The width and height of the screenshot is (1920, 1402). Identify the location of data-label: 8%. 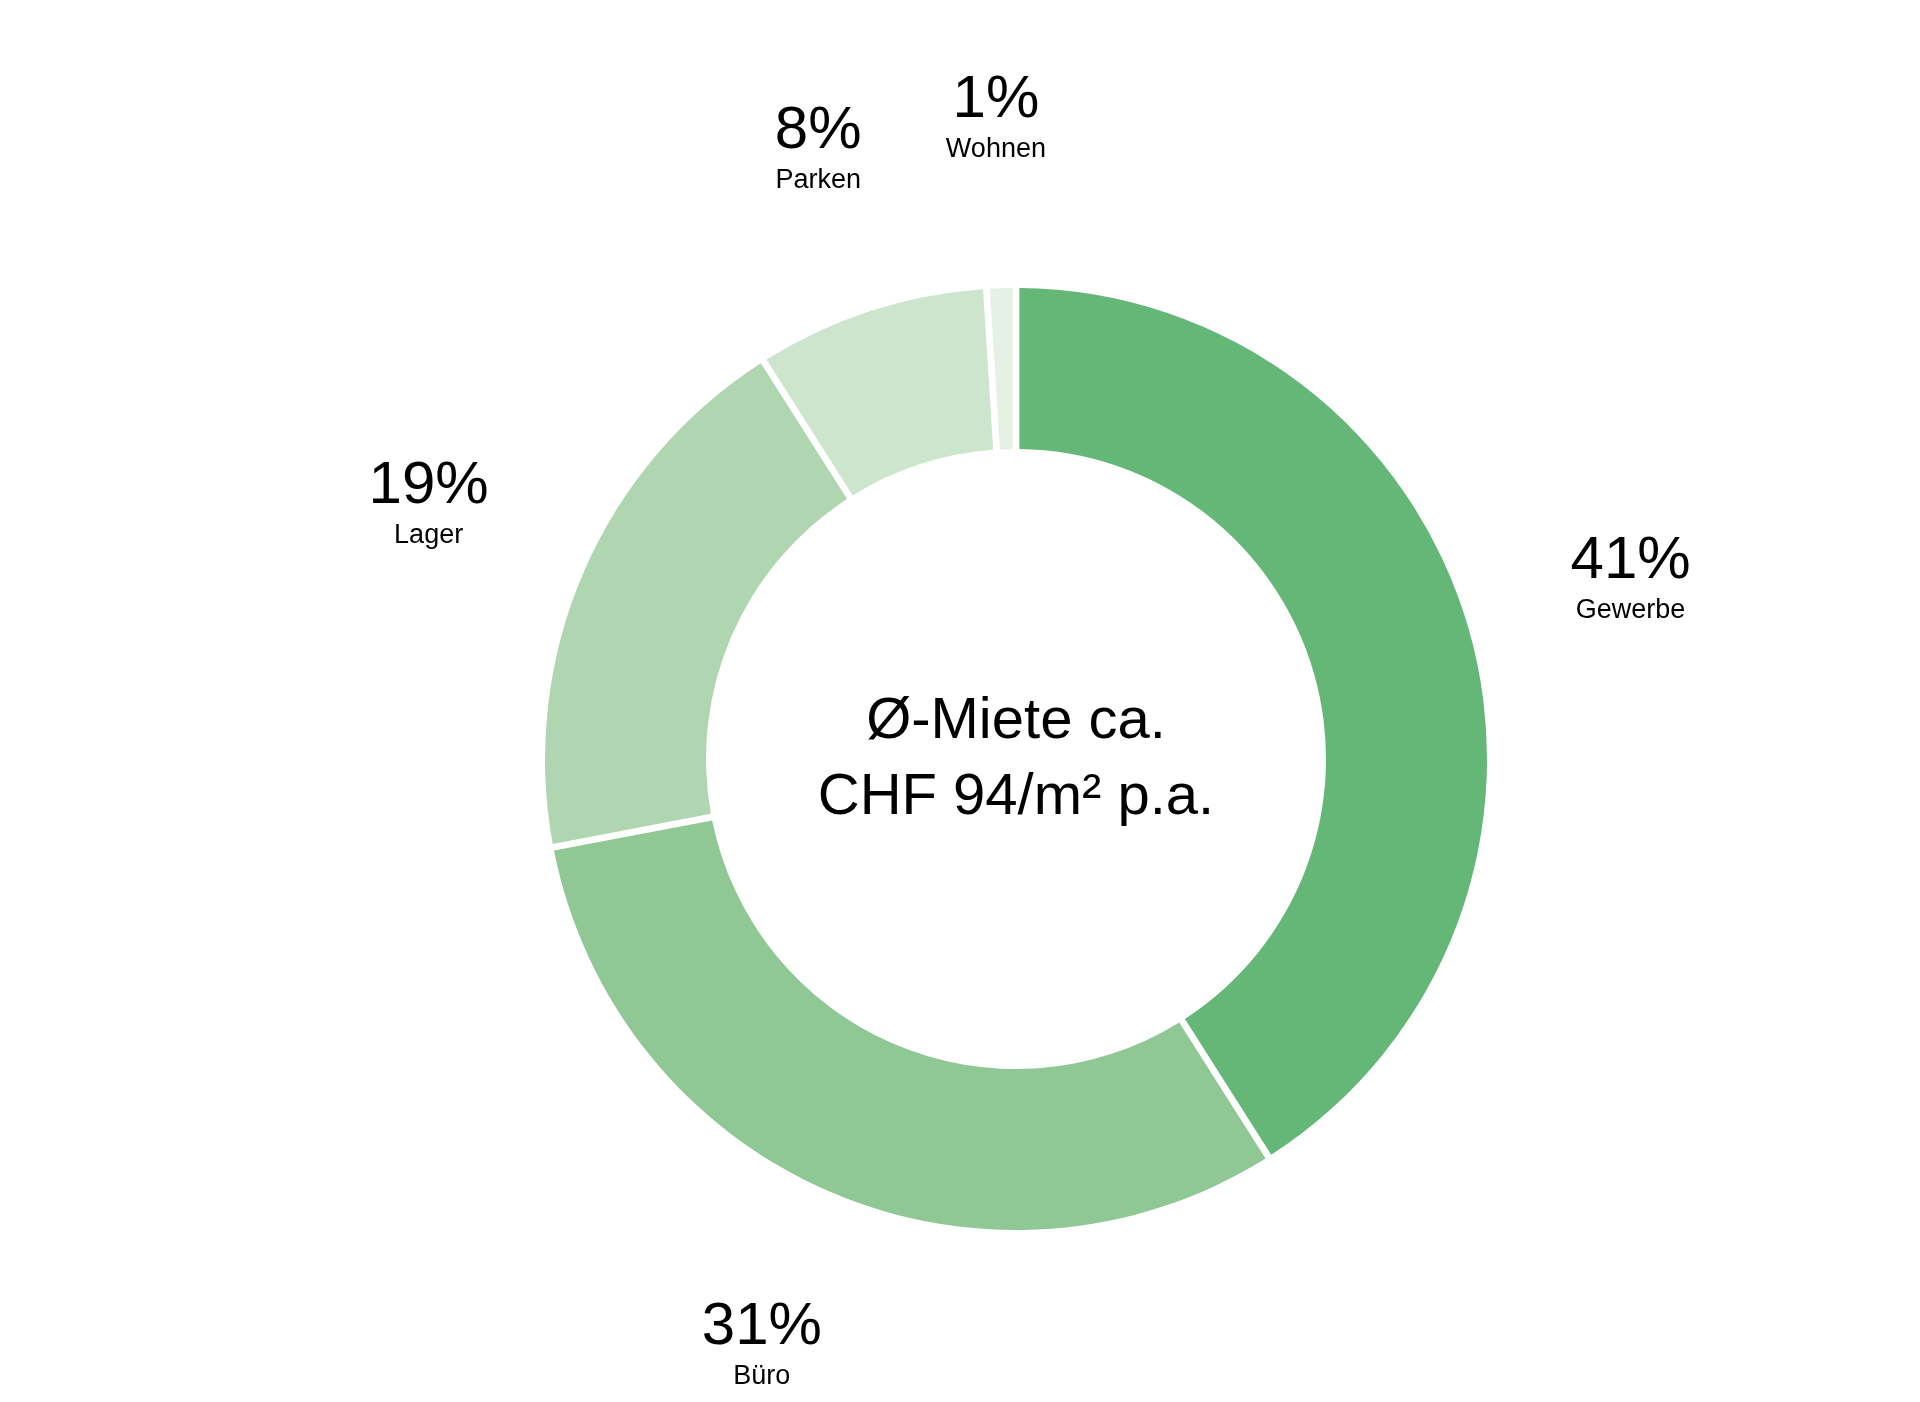
(818, 128).